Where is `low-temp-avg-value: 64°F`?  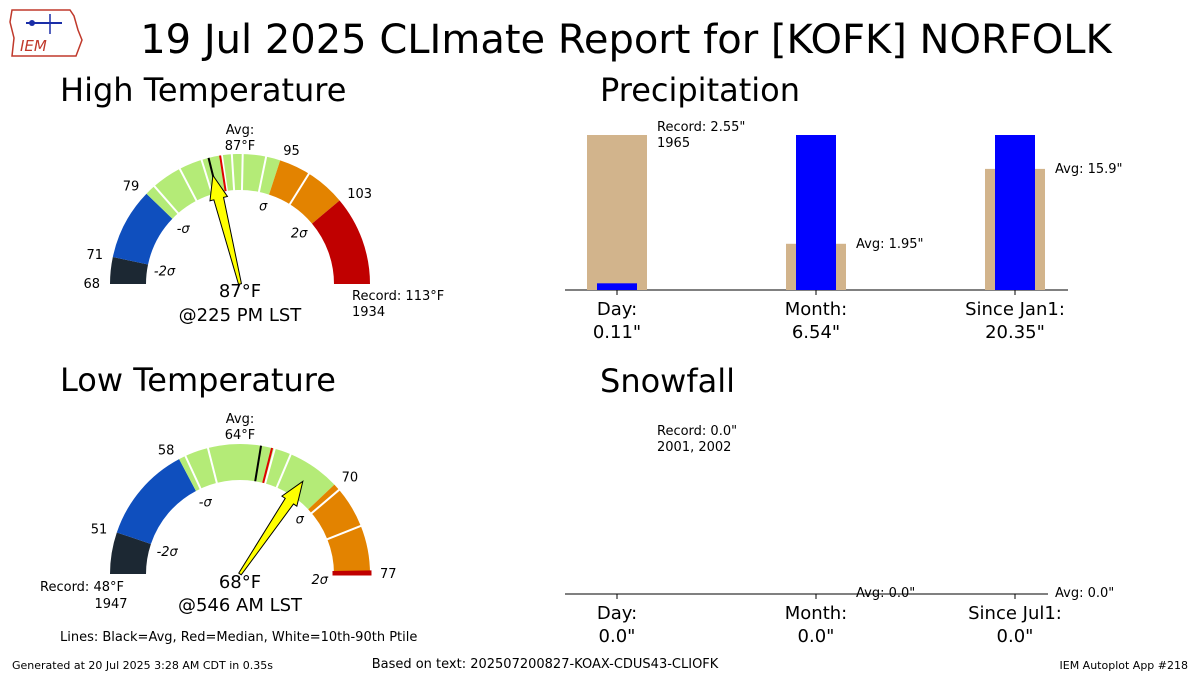
low-temp-avg-value: 64°F is located at coordinates (240, 435).